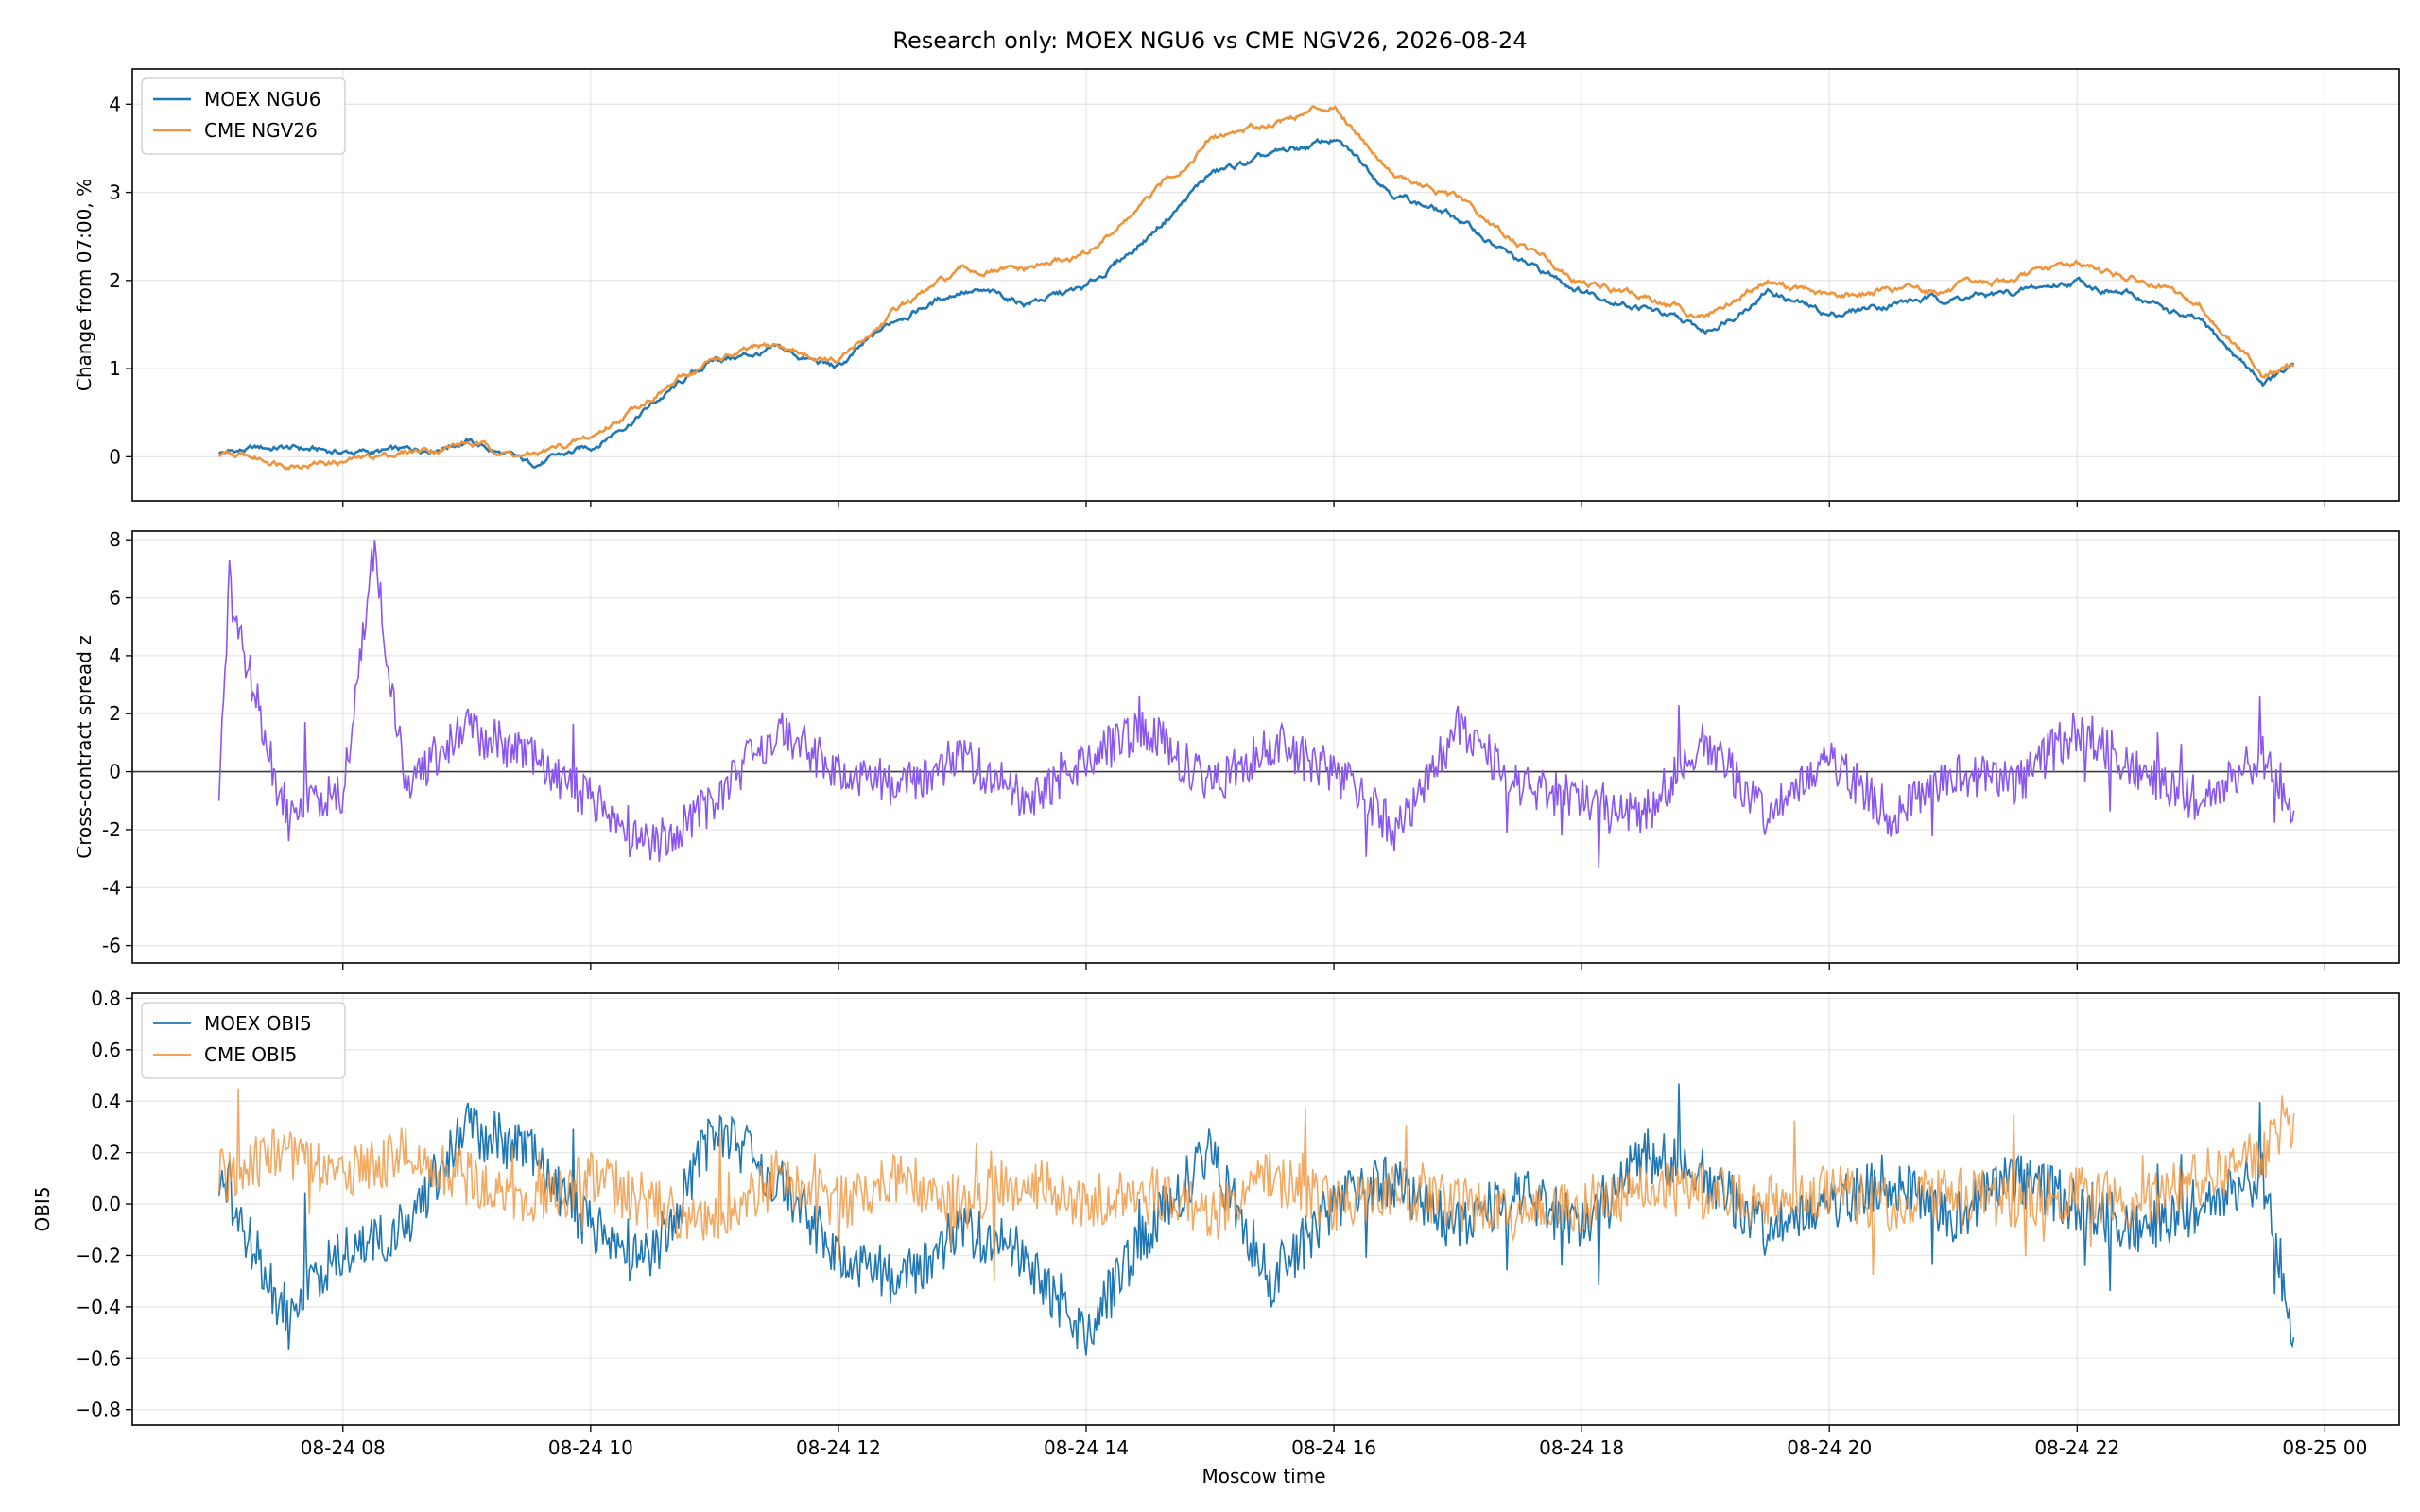 This screenshot has height=1512, width=2420. Describe the element at coordinates (115, 598) in the screenshot. I see `y-tick-label: 6` at that location.